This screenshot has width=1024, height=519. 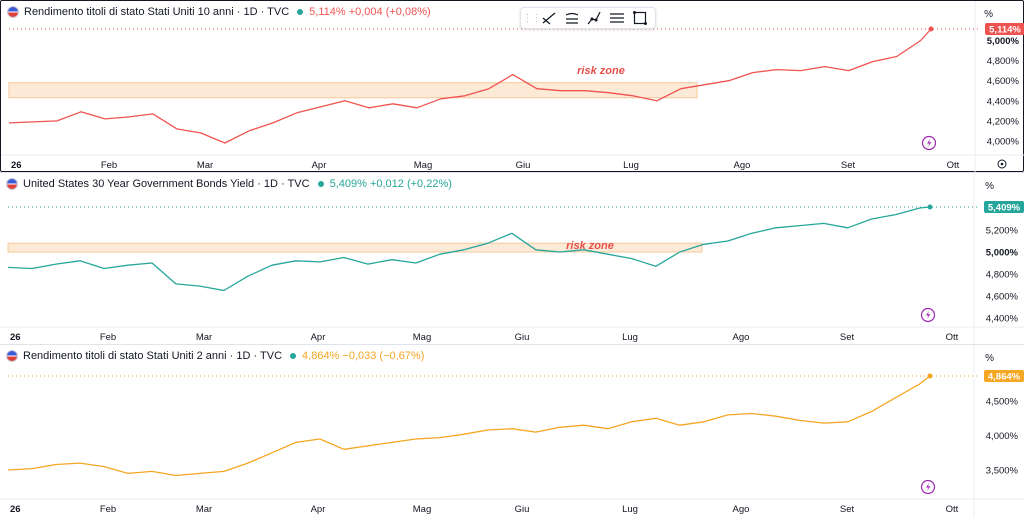 What do you see at coordinates (353, 90) in the screenshot?
I see `risk-zone-band` at bounding box center [353, 90].